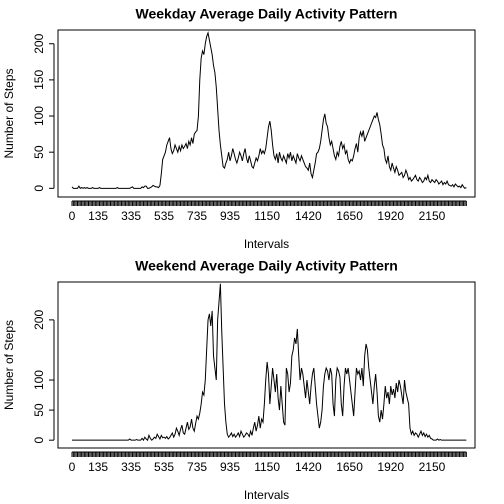  What do you see at coordinates (267, 14) in the screenshot?
I see `chart-title: Weekday Average Daily Activity Pattern` at bounding box center [267, 14].